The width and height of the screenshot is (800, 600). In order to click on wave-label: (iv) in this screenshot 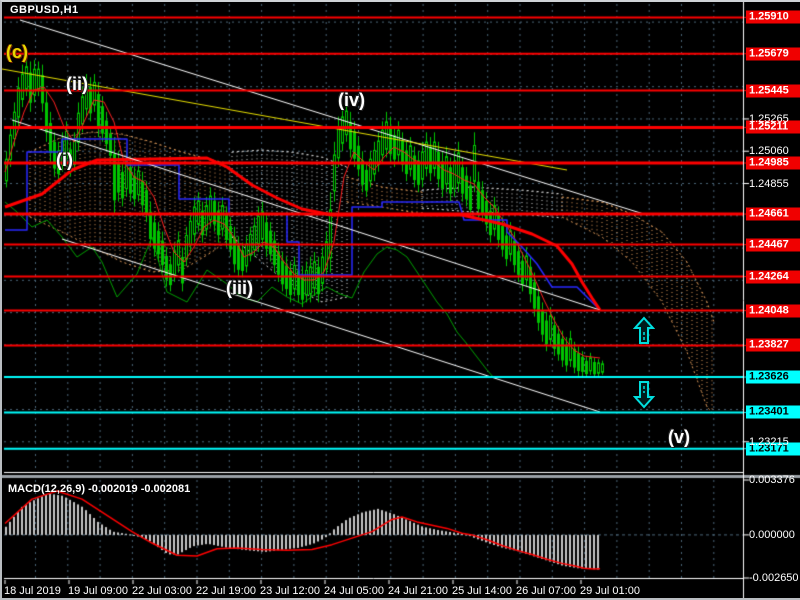, I will do `click(351, 100)`.